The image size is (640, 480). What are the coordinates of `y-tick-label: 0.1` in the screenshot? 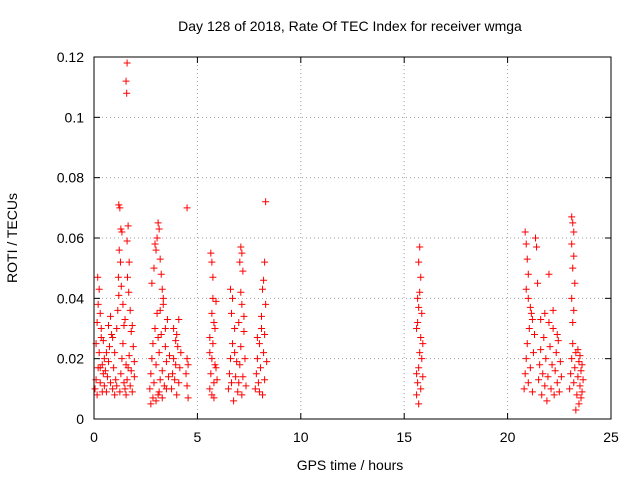 It's located at (75, 117).